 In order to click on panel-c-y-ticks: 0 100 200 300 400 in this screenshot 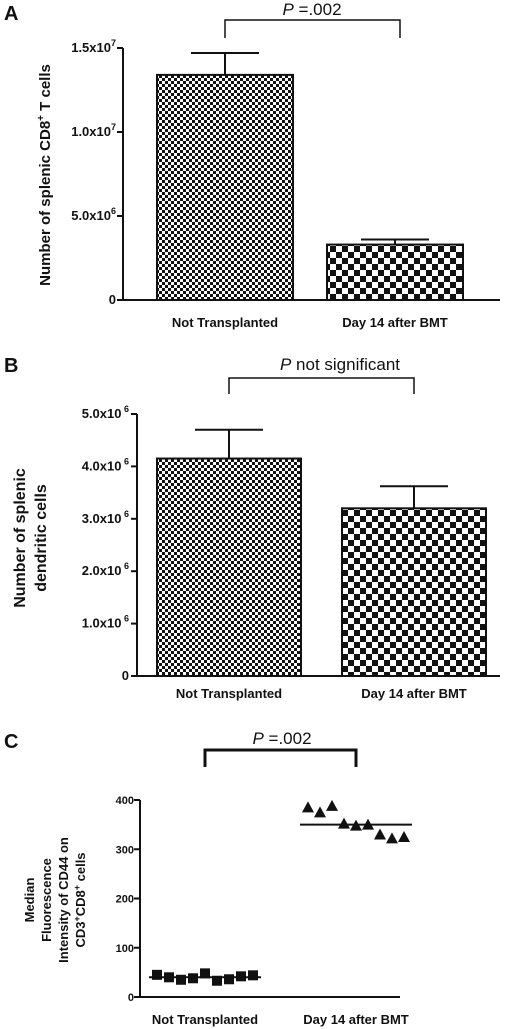, I will do `click(128, 899)`.